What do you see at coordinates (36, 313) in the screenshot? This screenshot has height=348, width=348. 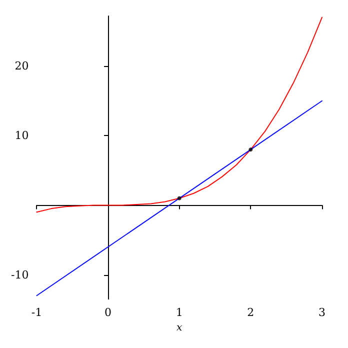 I see `x-tick-label: -1` at bounding box center [36, 313].